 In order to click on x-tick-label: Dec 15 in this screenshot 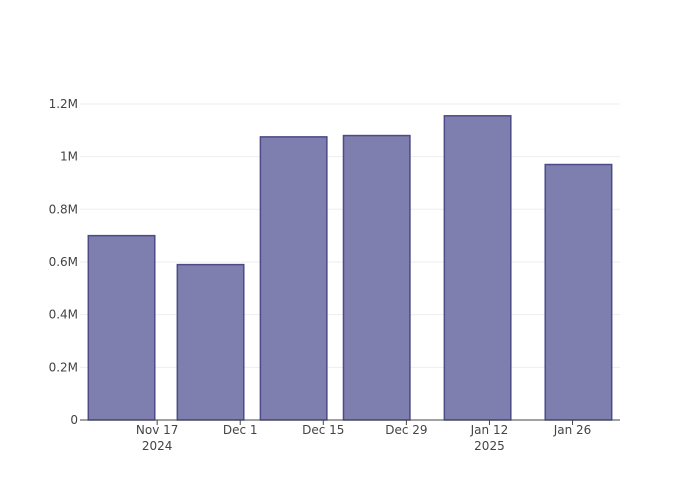, I will do `click(323, 430)`.